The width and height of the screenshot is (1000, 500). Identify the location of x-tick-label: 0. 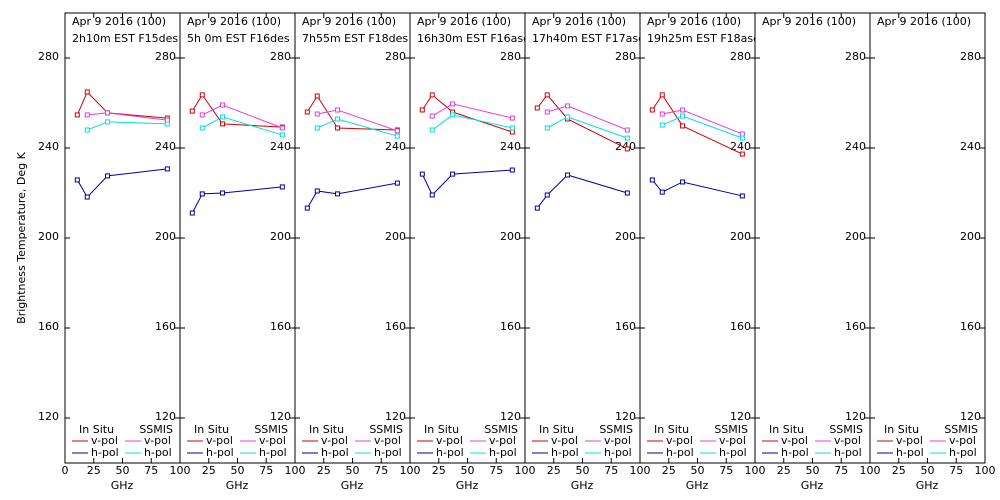
(65, 470).